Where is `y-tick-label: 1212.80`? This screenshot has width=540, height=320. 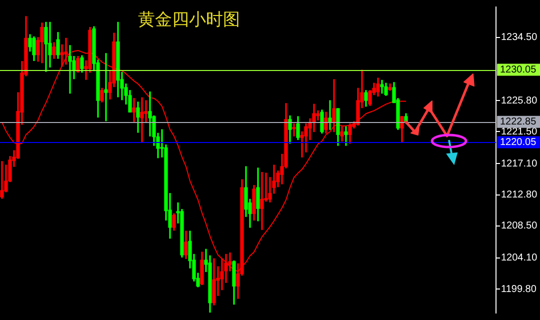 y-tick-label: 1212.80 is located at coordinates (519, 195).